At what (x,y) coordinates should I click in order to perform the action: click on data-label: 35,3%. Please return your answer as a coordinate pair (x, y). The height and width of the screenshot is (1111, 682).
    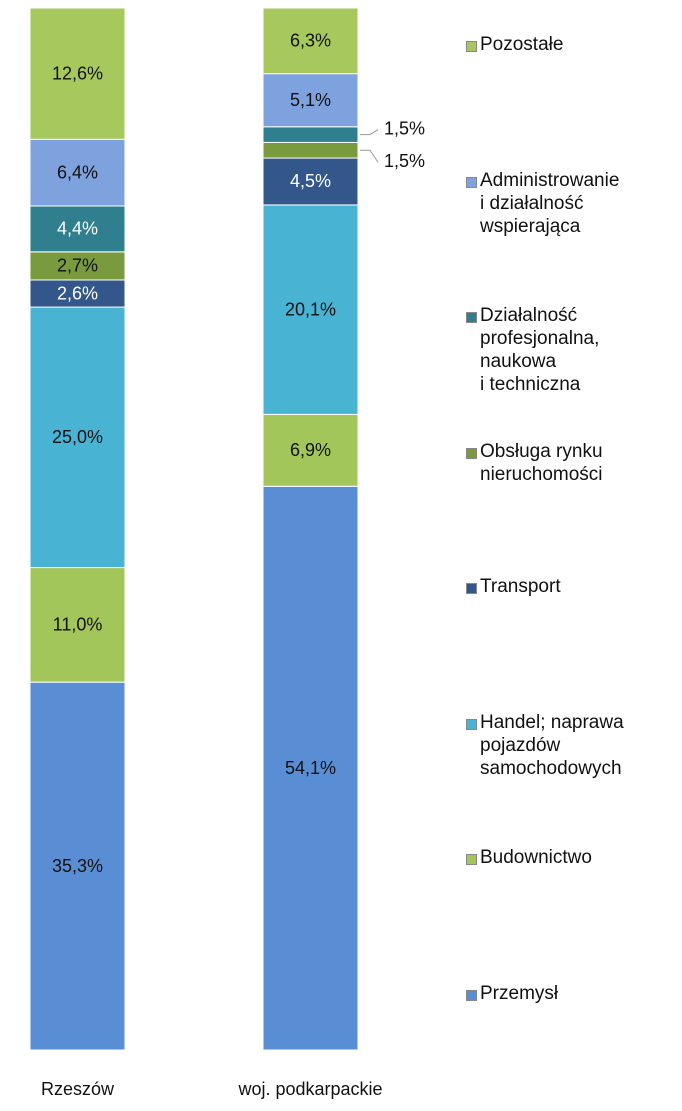
    Looking at the image, I should click on (77, 866).